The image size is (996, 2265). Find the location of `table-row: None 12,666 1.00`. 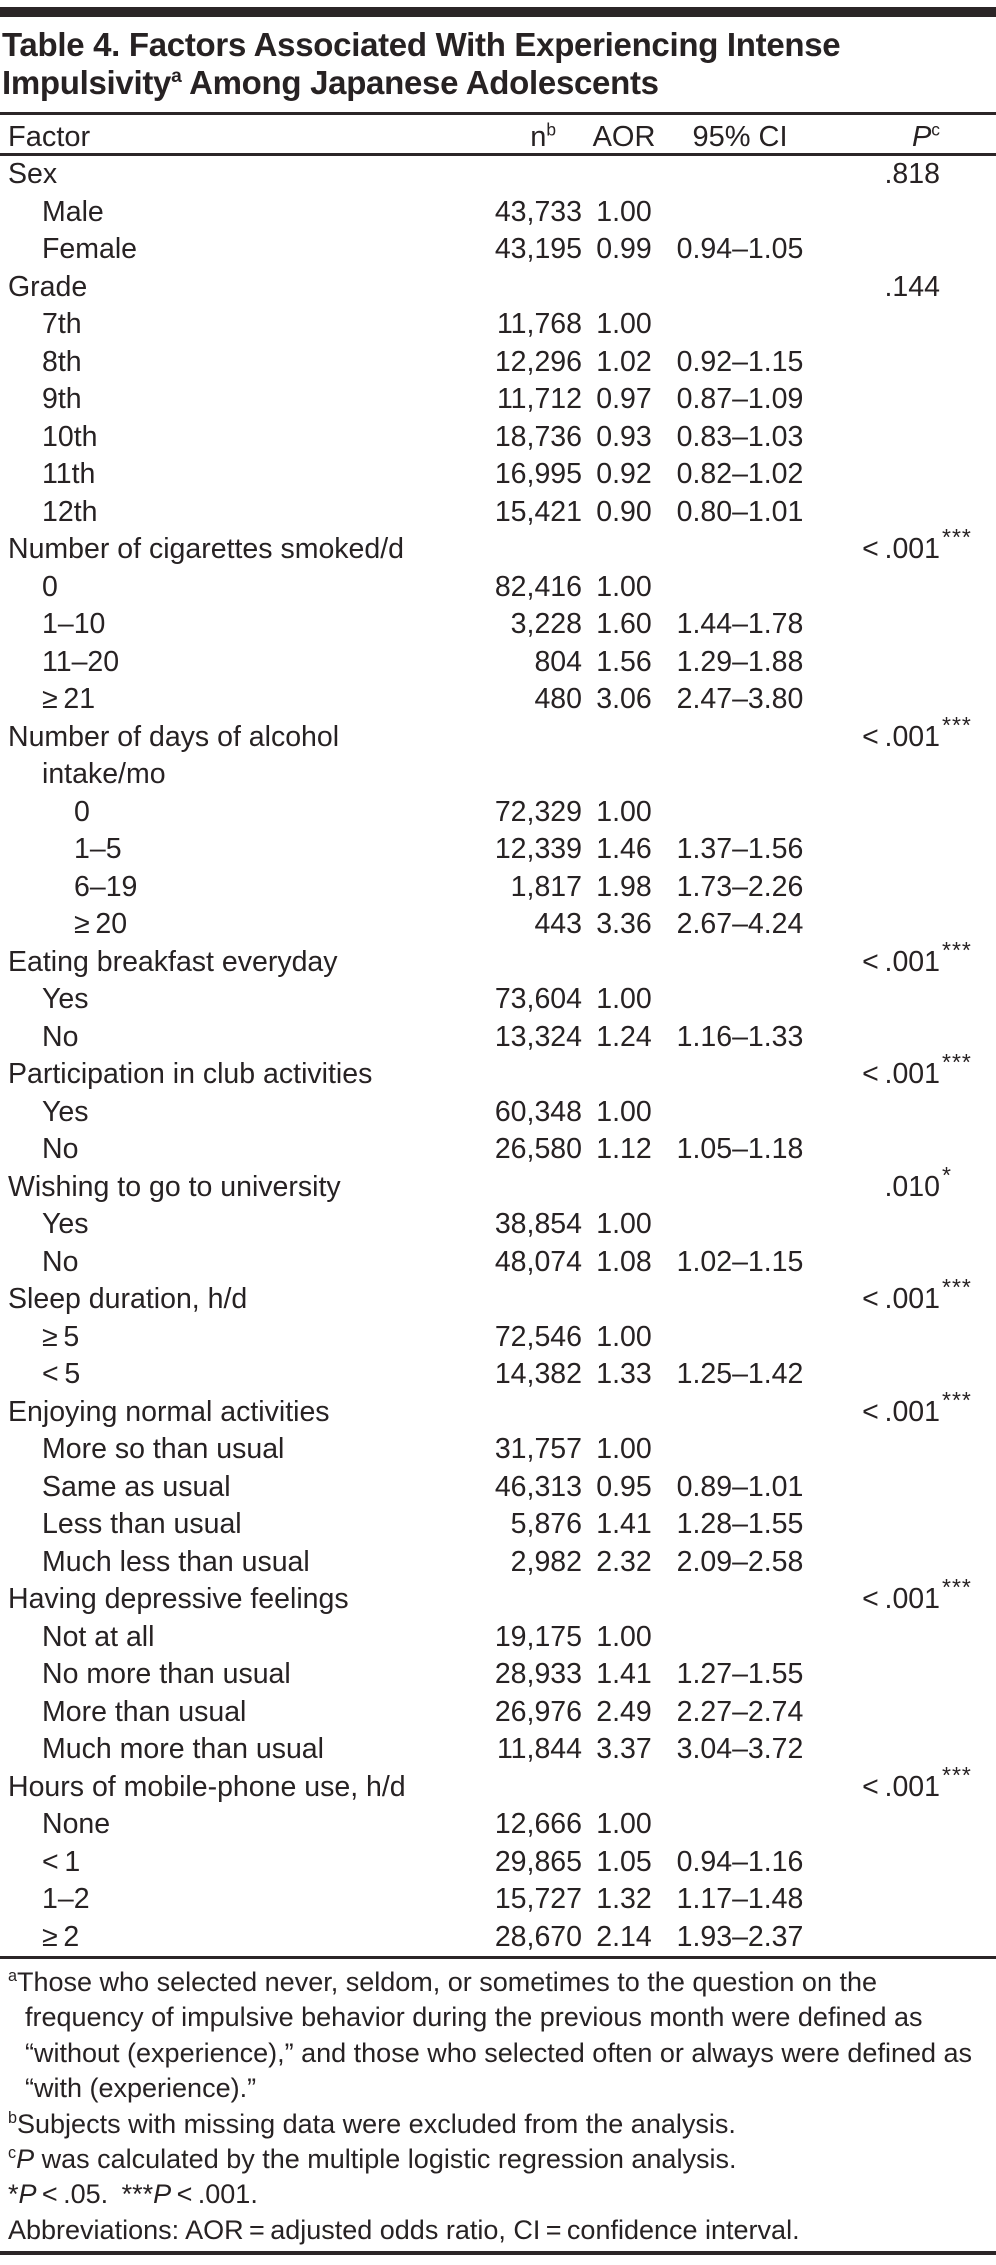

table-row: None 12,666 1.00 is located at coordinates (498, 1825).